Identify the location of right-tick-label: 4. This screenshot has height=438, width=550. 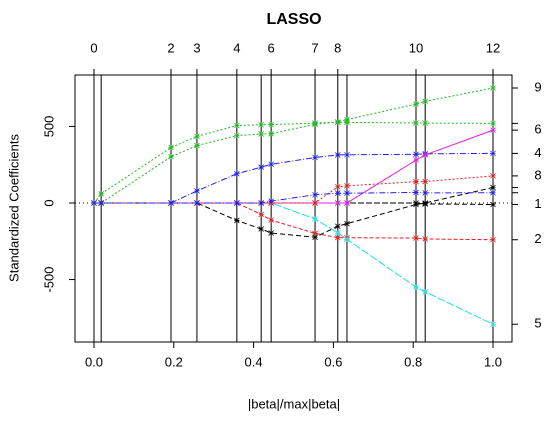
(537, 152).